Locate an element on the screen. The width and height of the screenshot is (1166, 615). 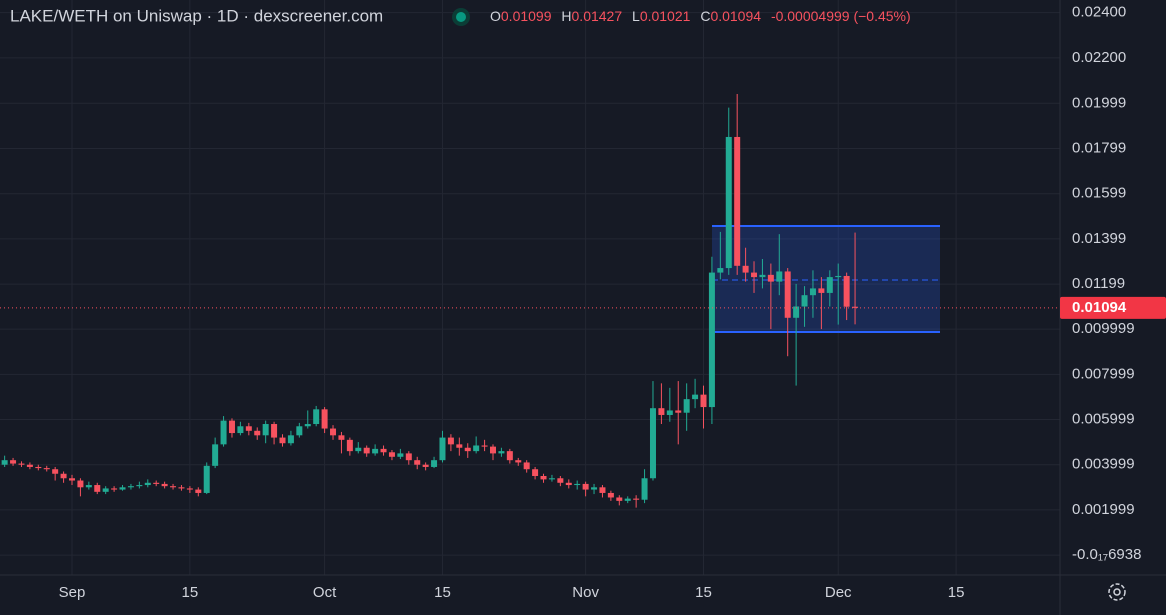
y-tick-label: 0.02400 is located at coordinates (1099, 12).